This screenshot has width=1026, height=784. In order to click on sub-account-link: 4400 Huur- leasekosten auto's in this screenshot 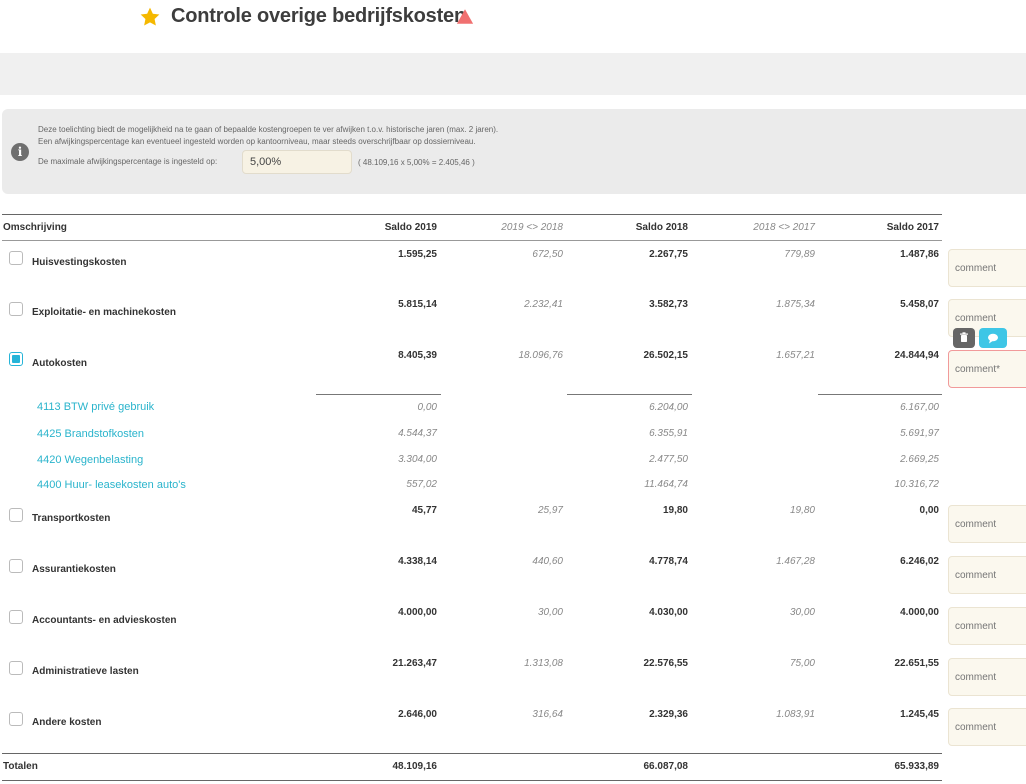, I will do `click(111, 485)`.